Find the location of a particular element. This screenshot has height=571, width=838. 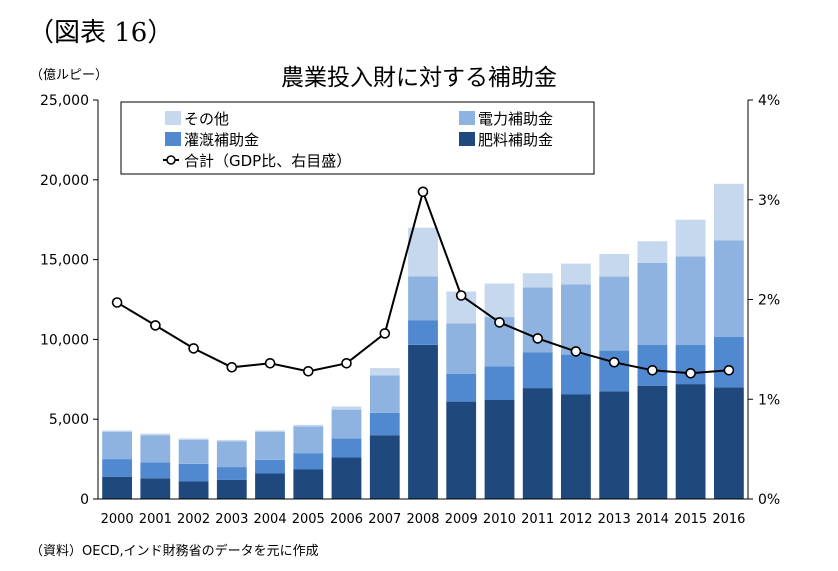

x-tick-label: 2001 is located at coordinates (155, 519).